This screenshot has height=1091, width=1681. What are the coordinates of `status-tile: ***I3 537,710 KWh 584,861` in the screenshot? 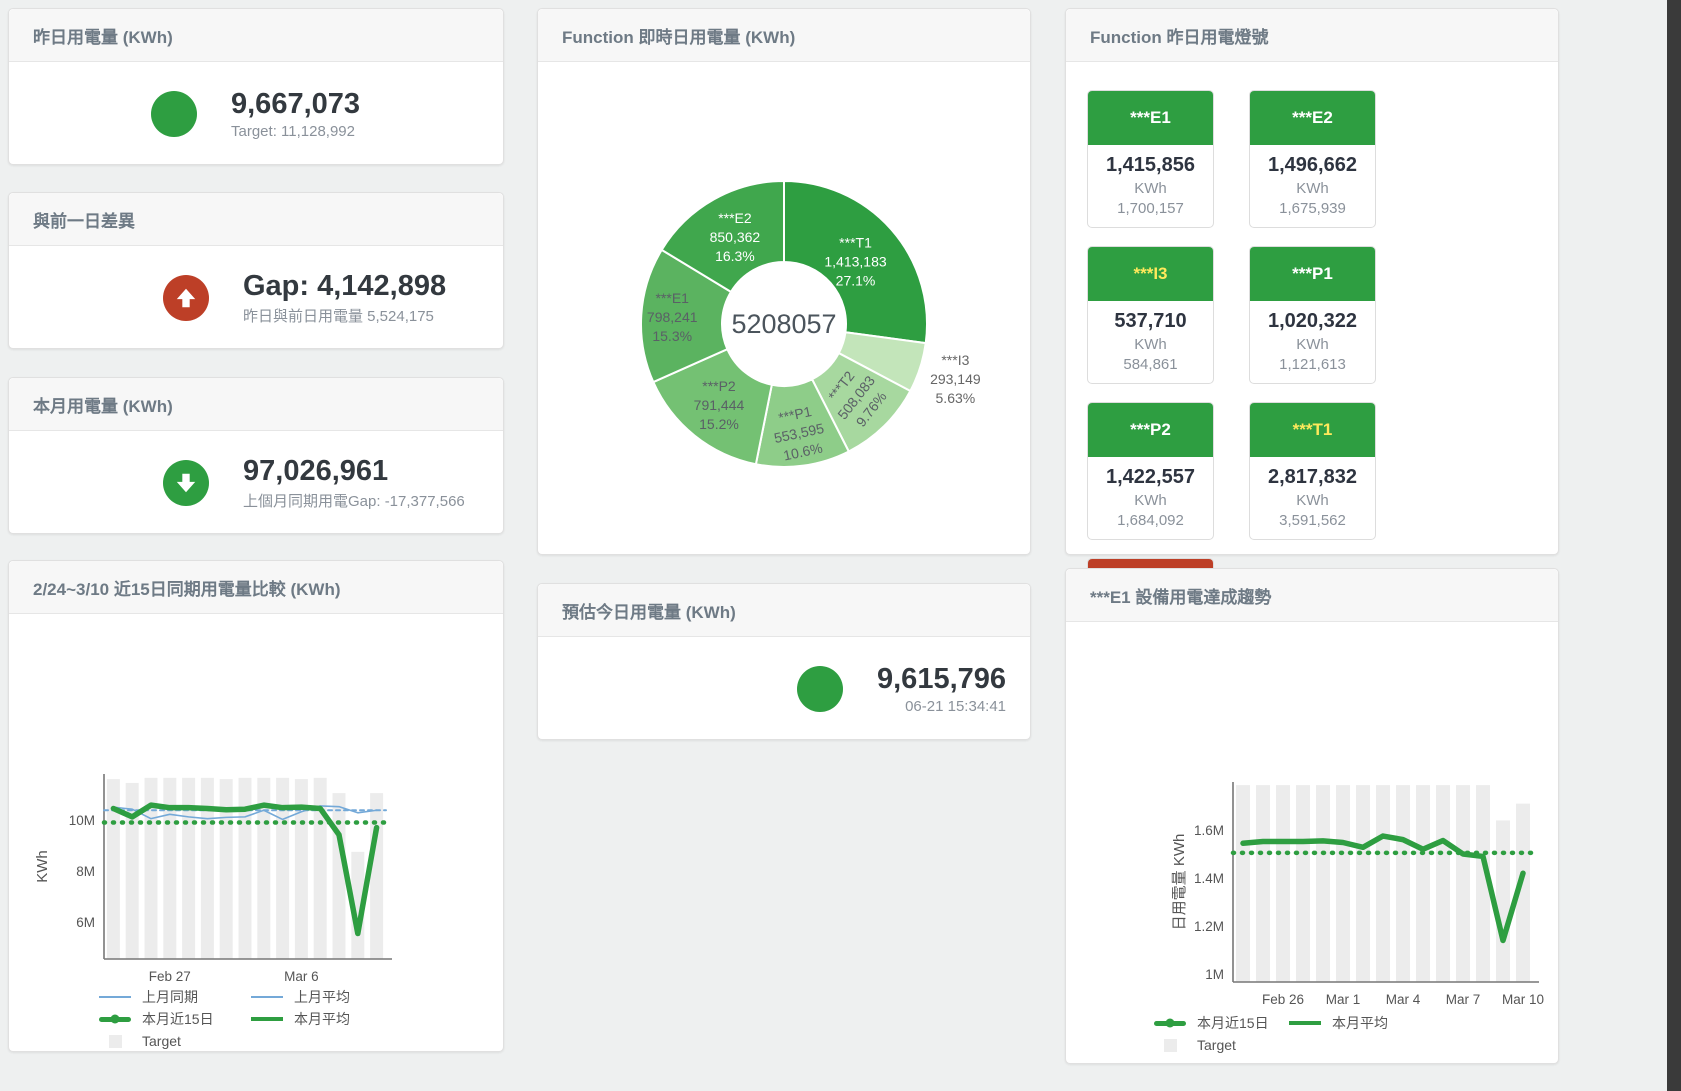 It's located at (1150, 315).